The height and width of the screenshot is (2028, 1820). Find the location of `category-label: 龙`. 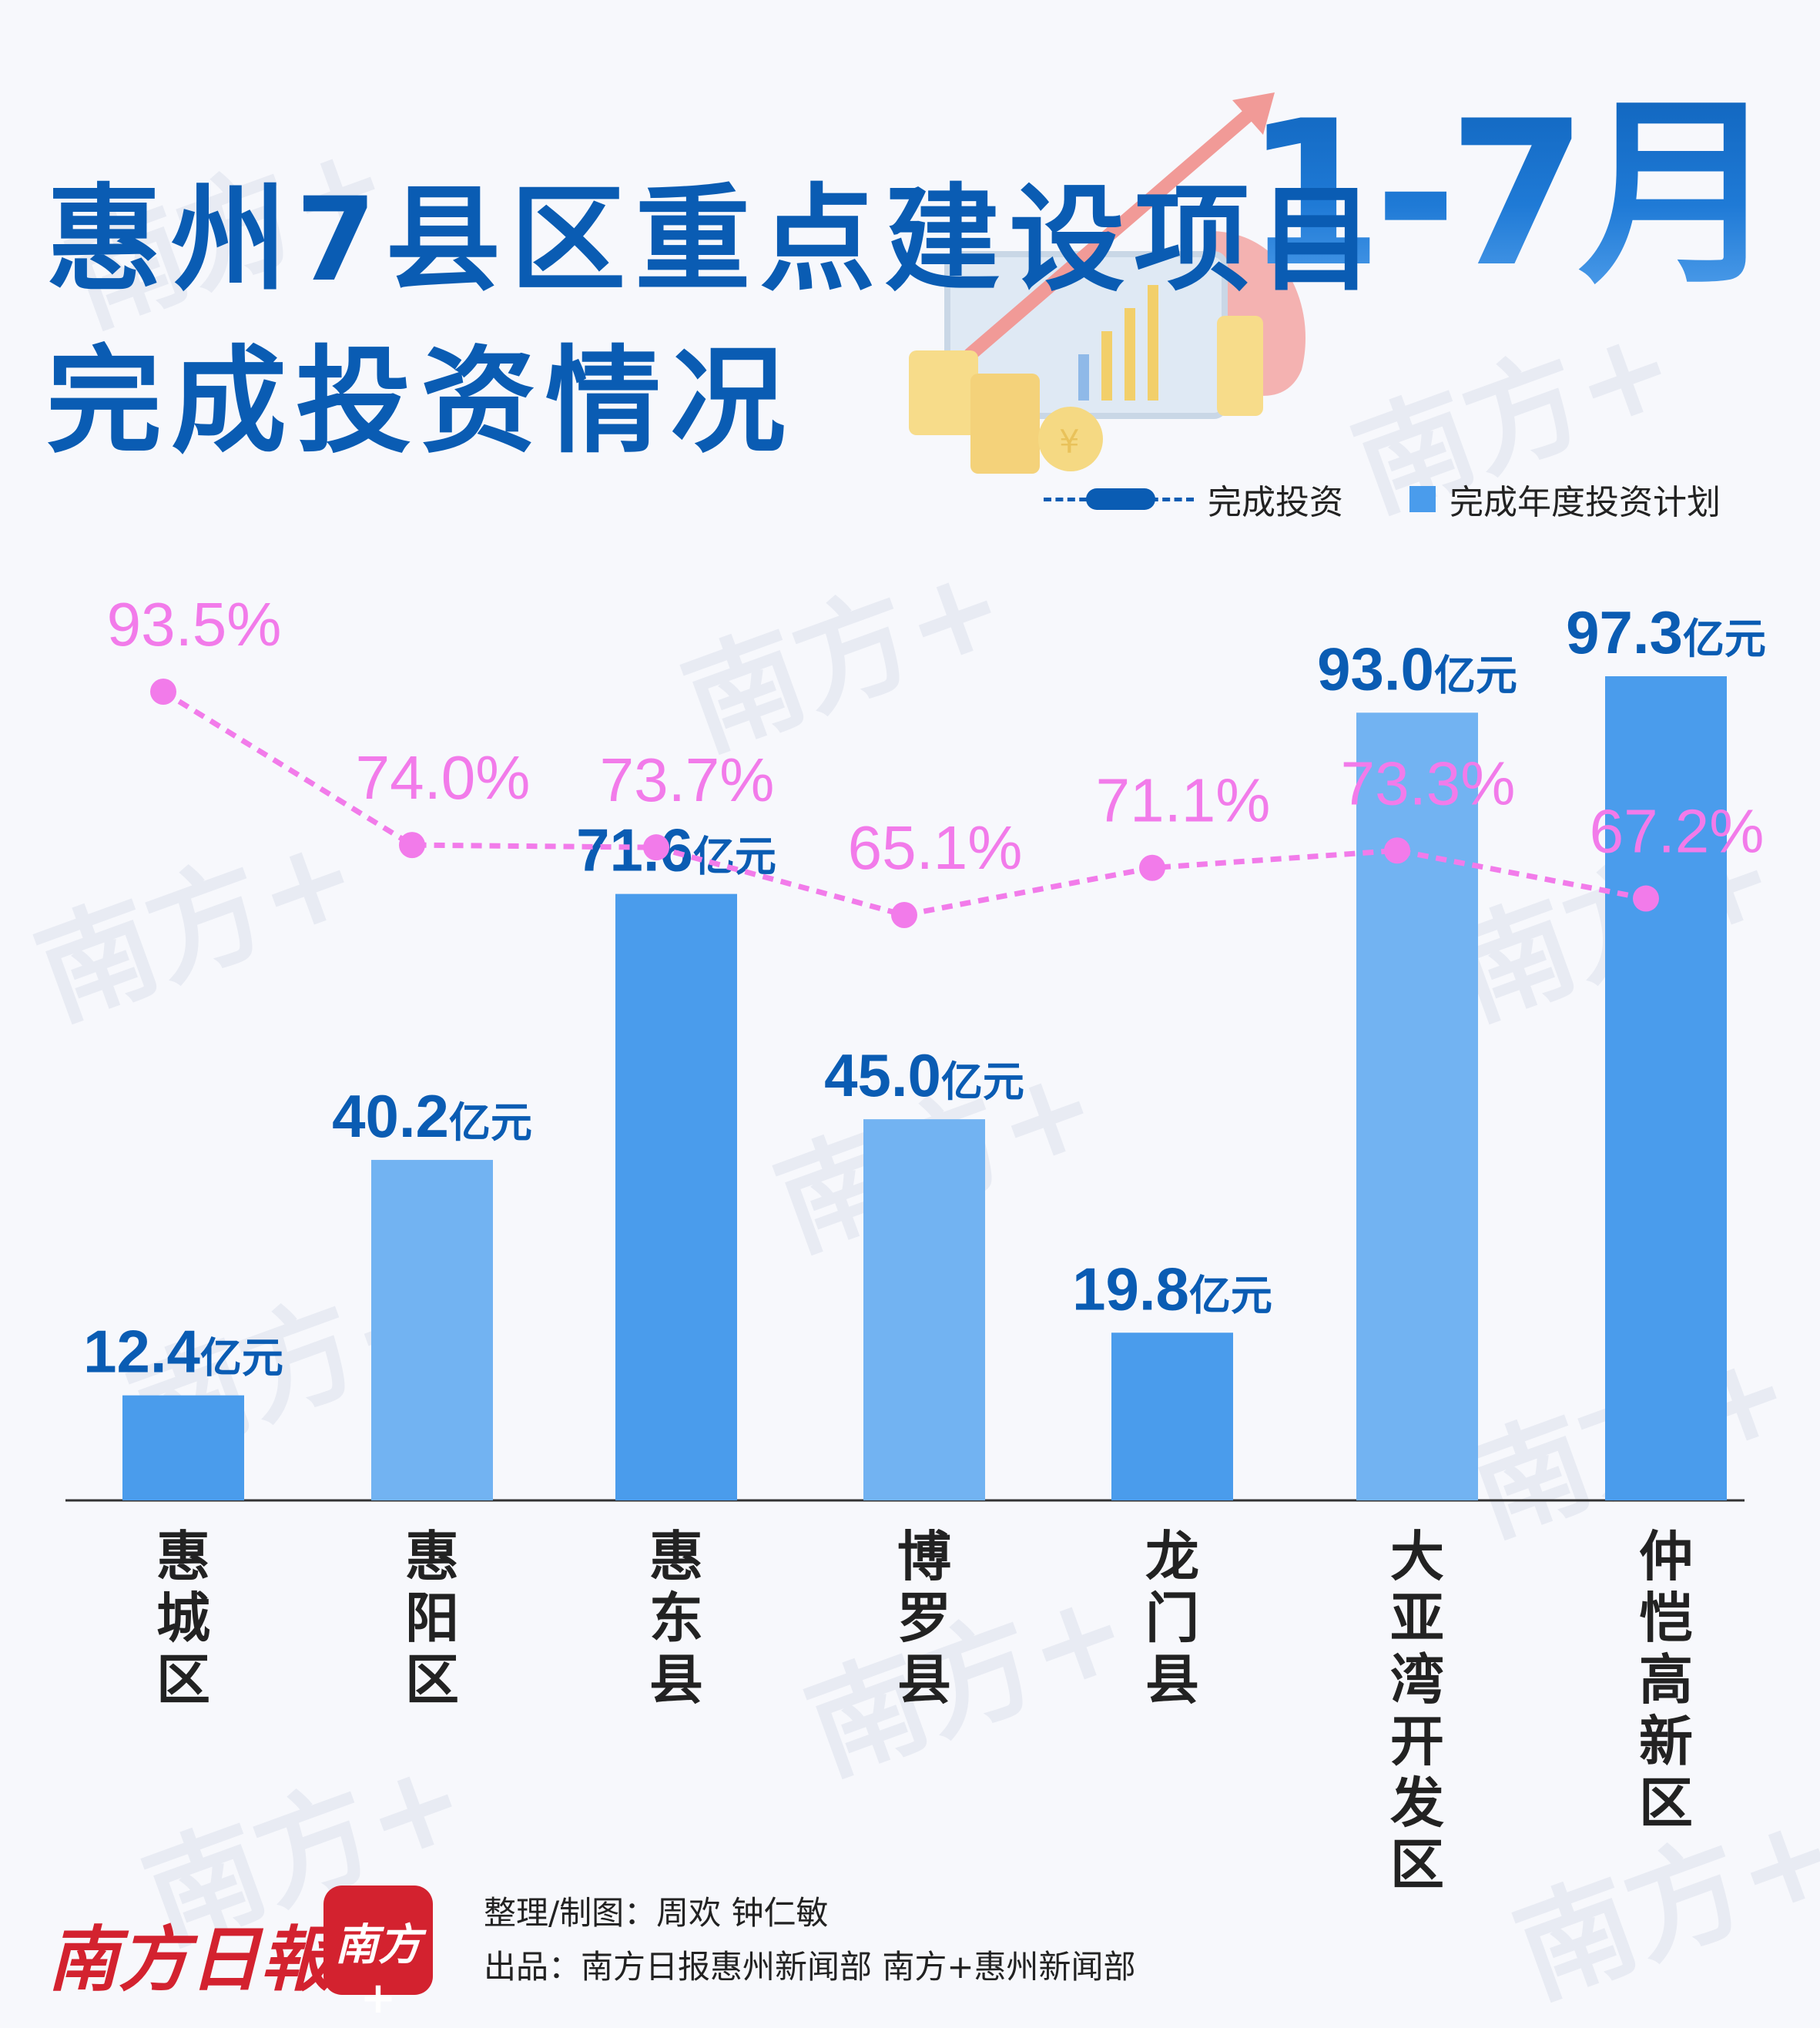

category-label: 龙 is located at coordinates (1172, 1556).